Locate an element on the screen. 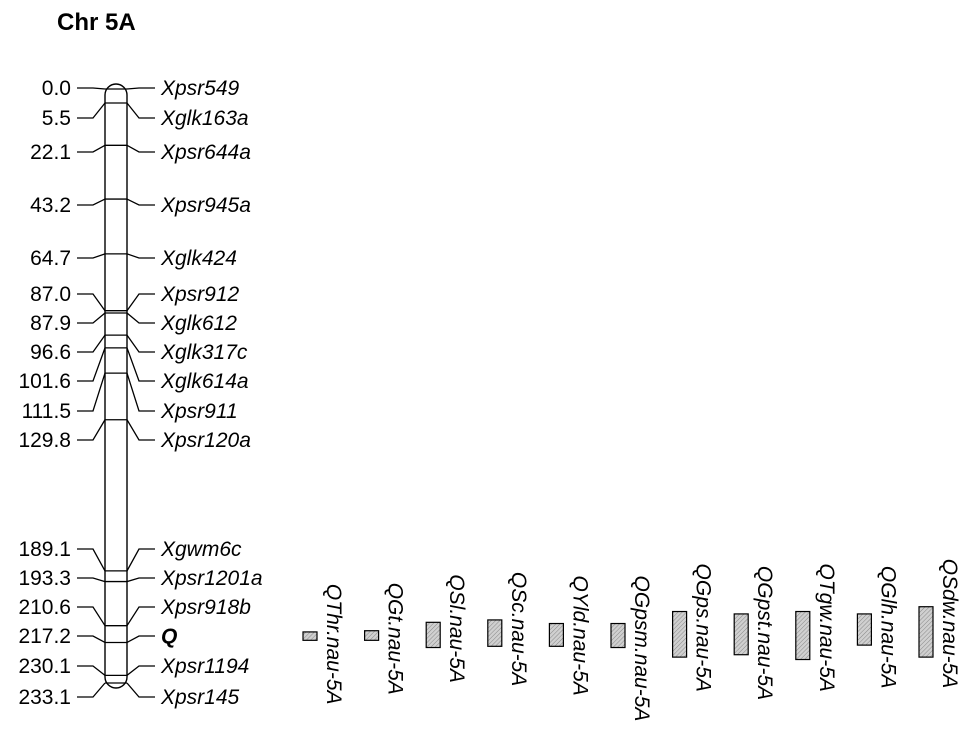 This screenshot has width=970, height=736. marker-name: Xpsr120a is located at coordinates (205, 440).